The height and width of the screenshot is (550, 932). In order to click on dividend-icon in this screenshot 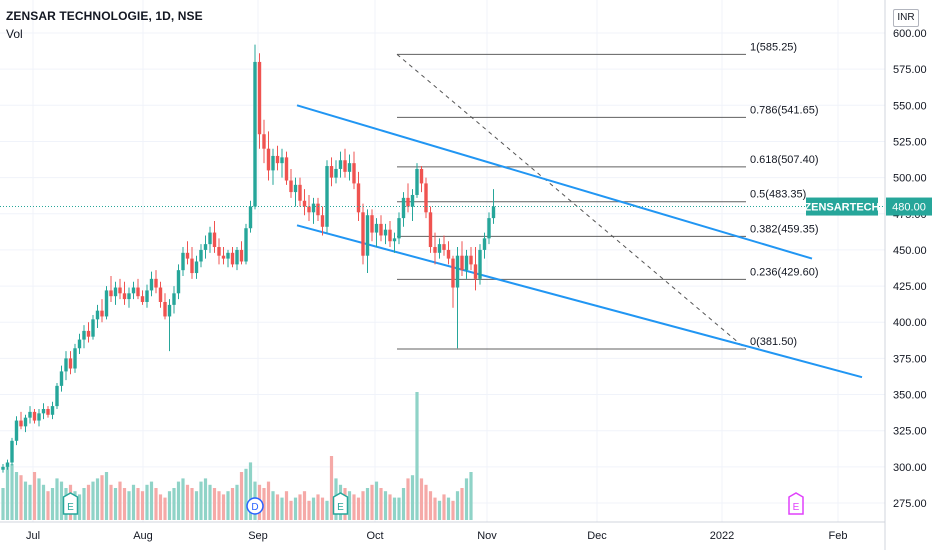, I will do `click(255, 506)`.